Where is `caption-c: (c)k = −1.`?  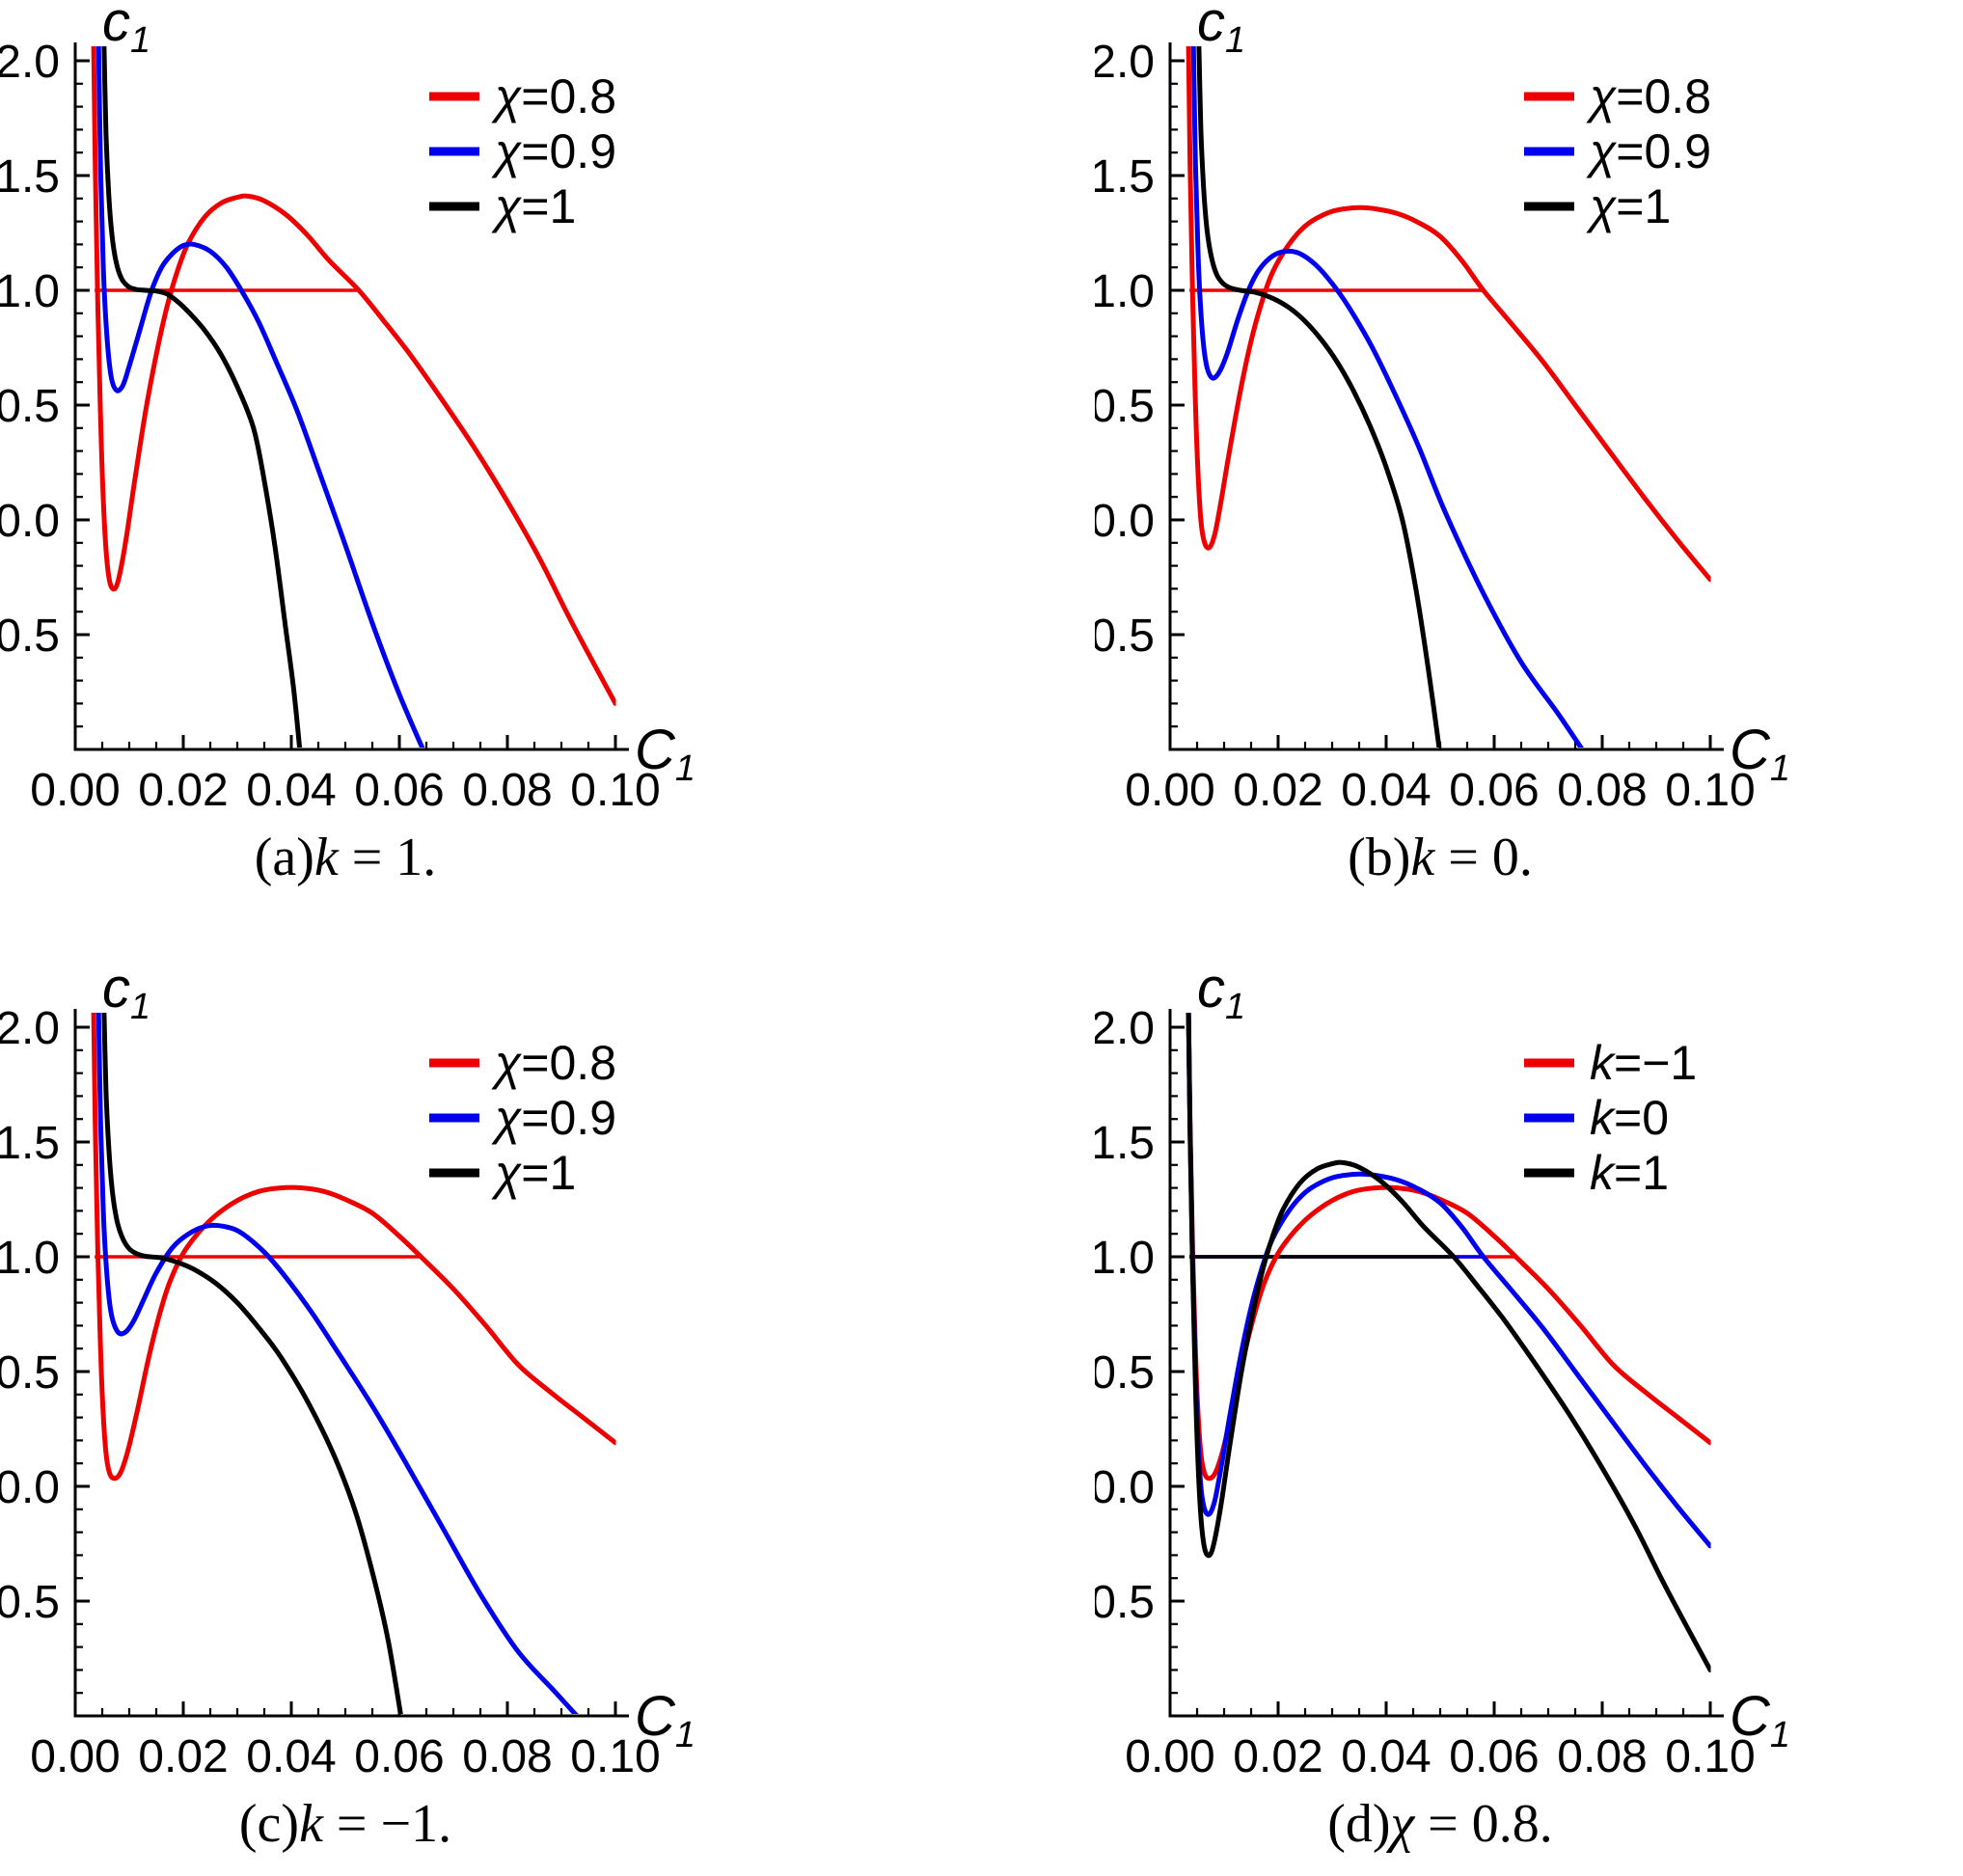 caption-c: (c)k = −1. is located at coordinates (345, 1824).